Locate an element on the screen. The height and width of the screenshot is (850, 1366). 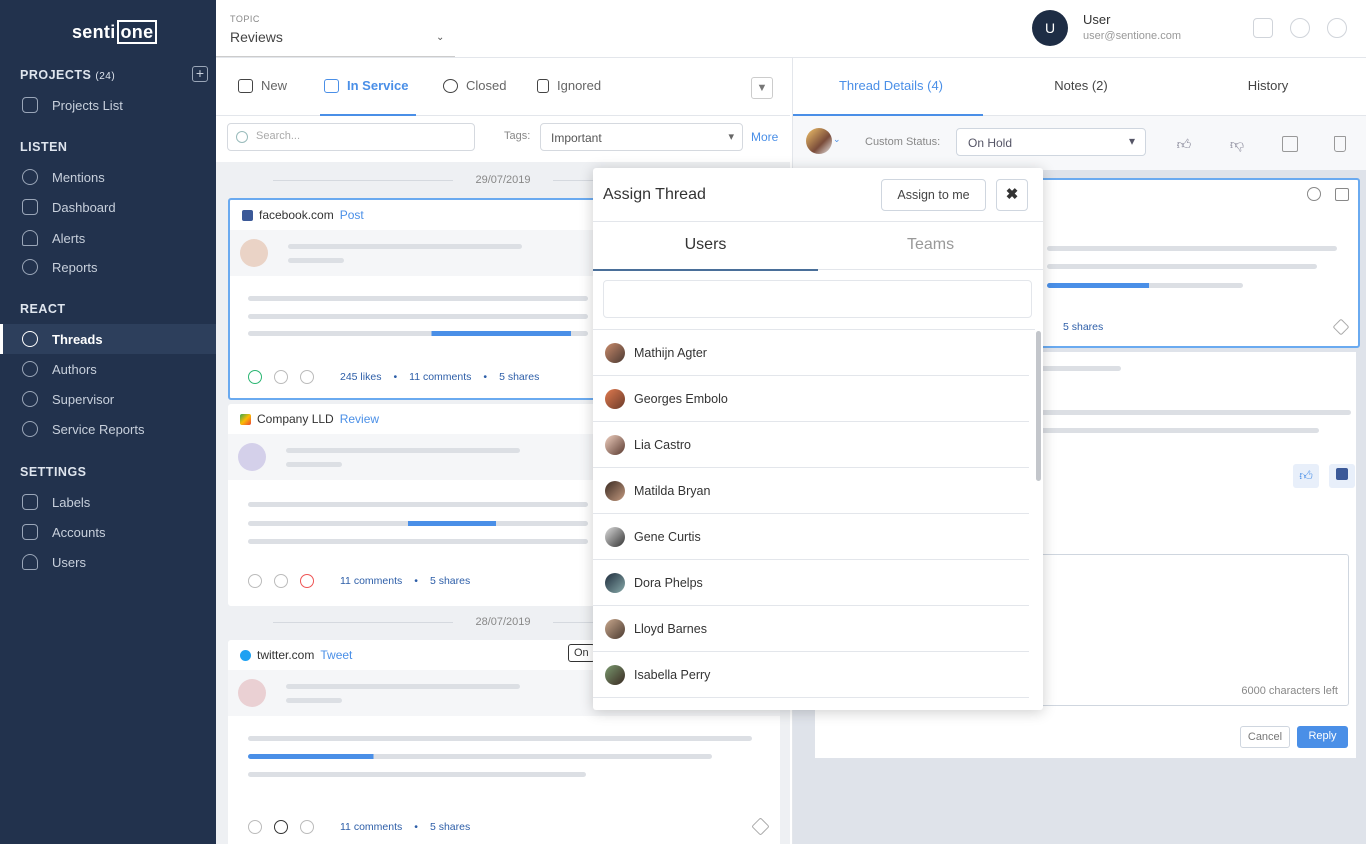
tab-label: Ignored is located at coordinates (579, 85).